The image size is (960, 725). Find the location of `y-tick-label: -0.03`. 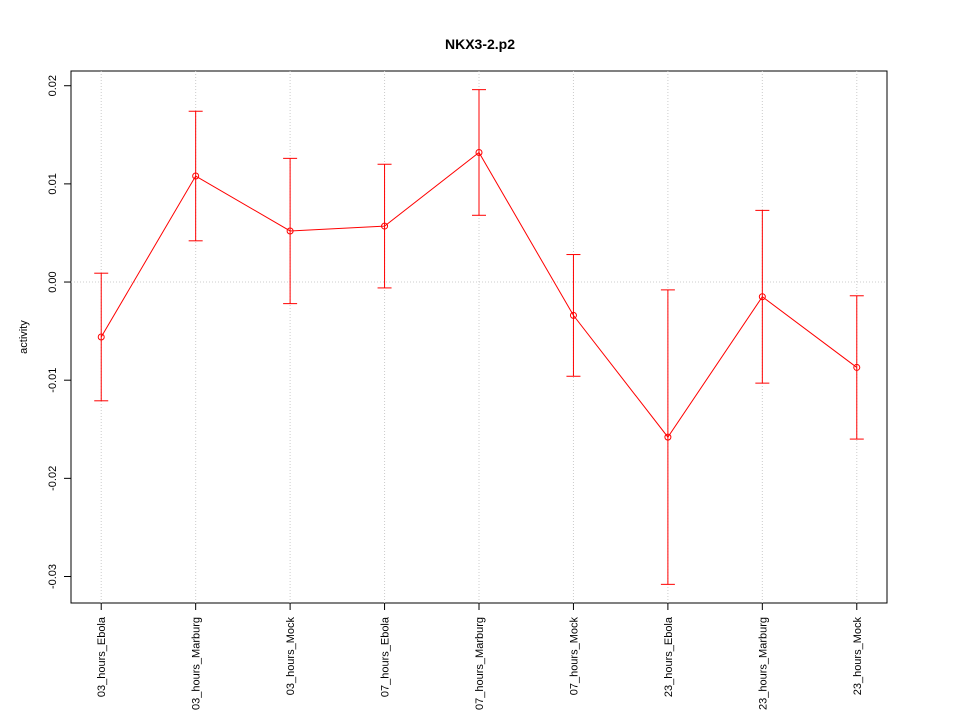

y-tick-label: -0.03 is located at coordinates (53, 576).